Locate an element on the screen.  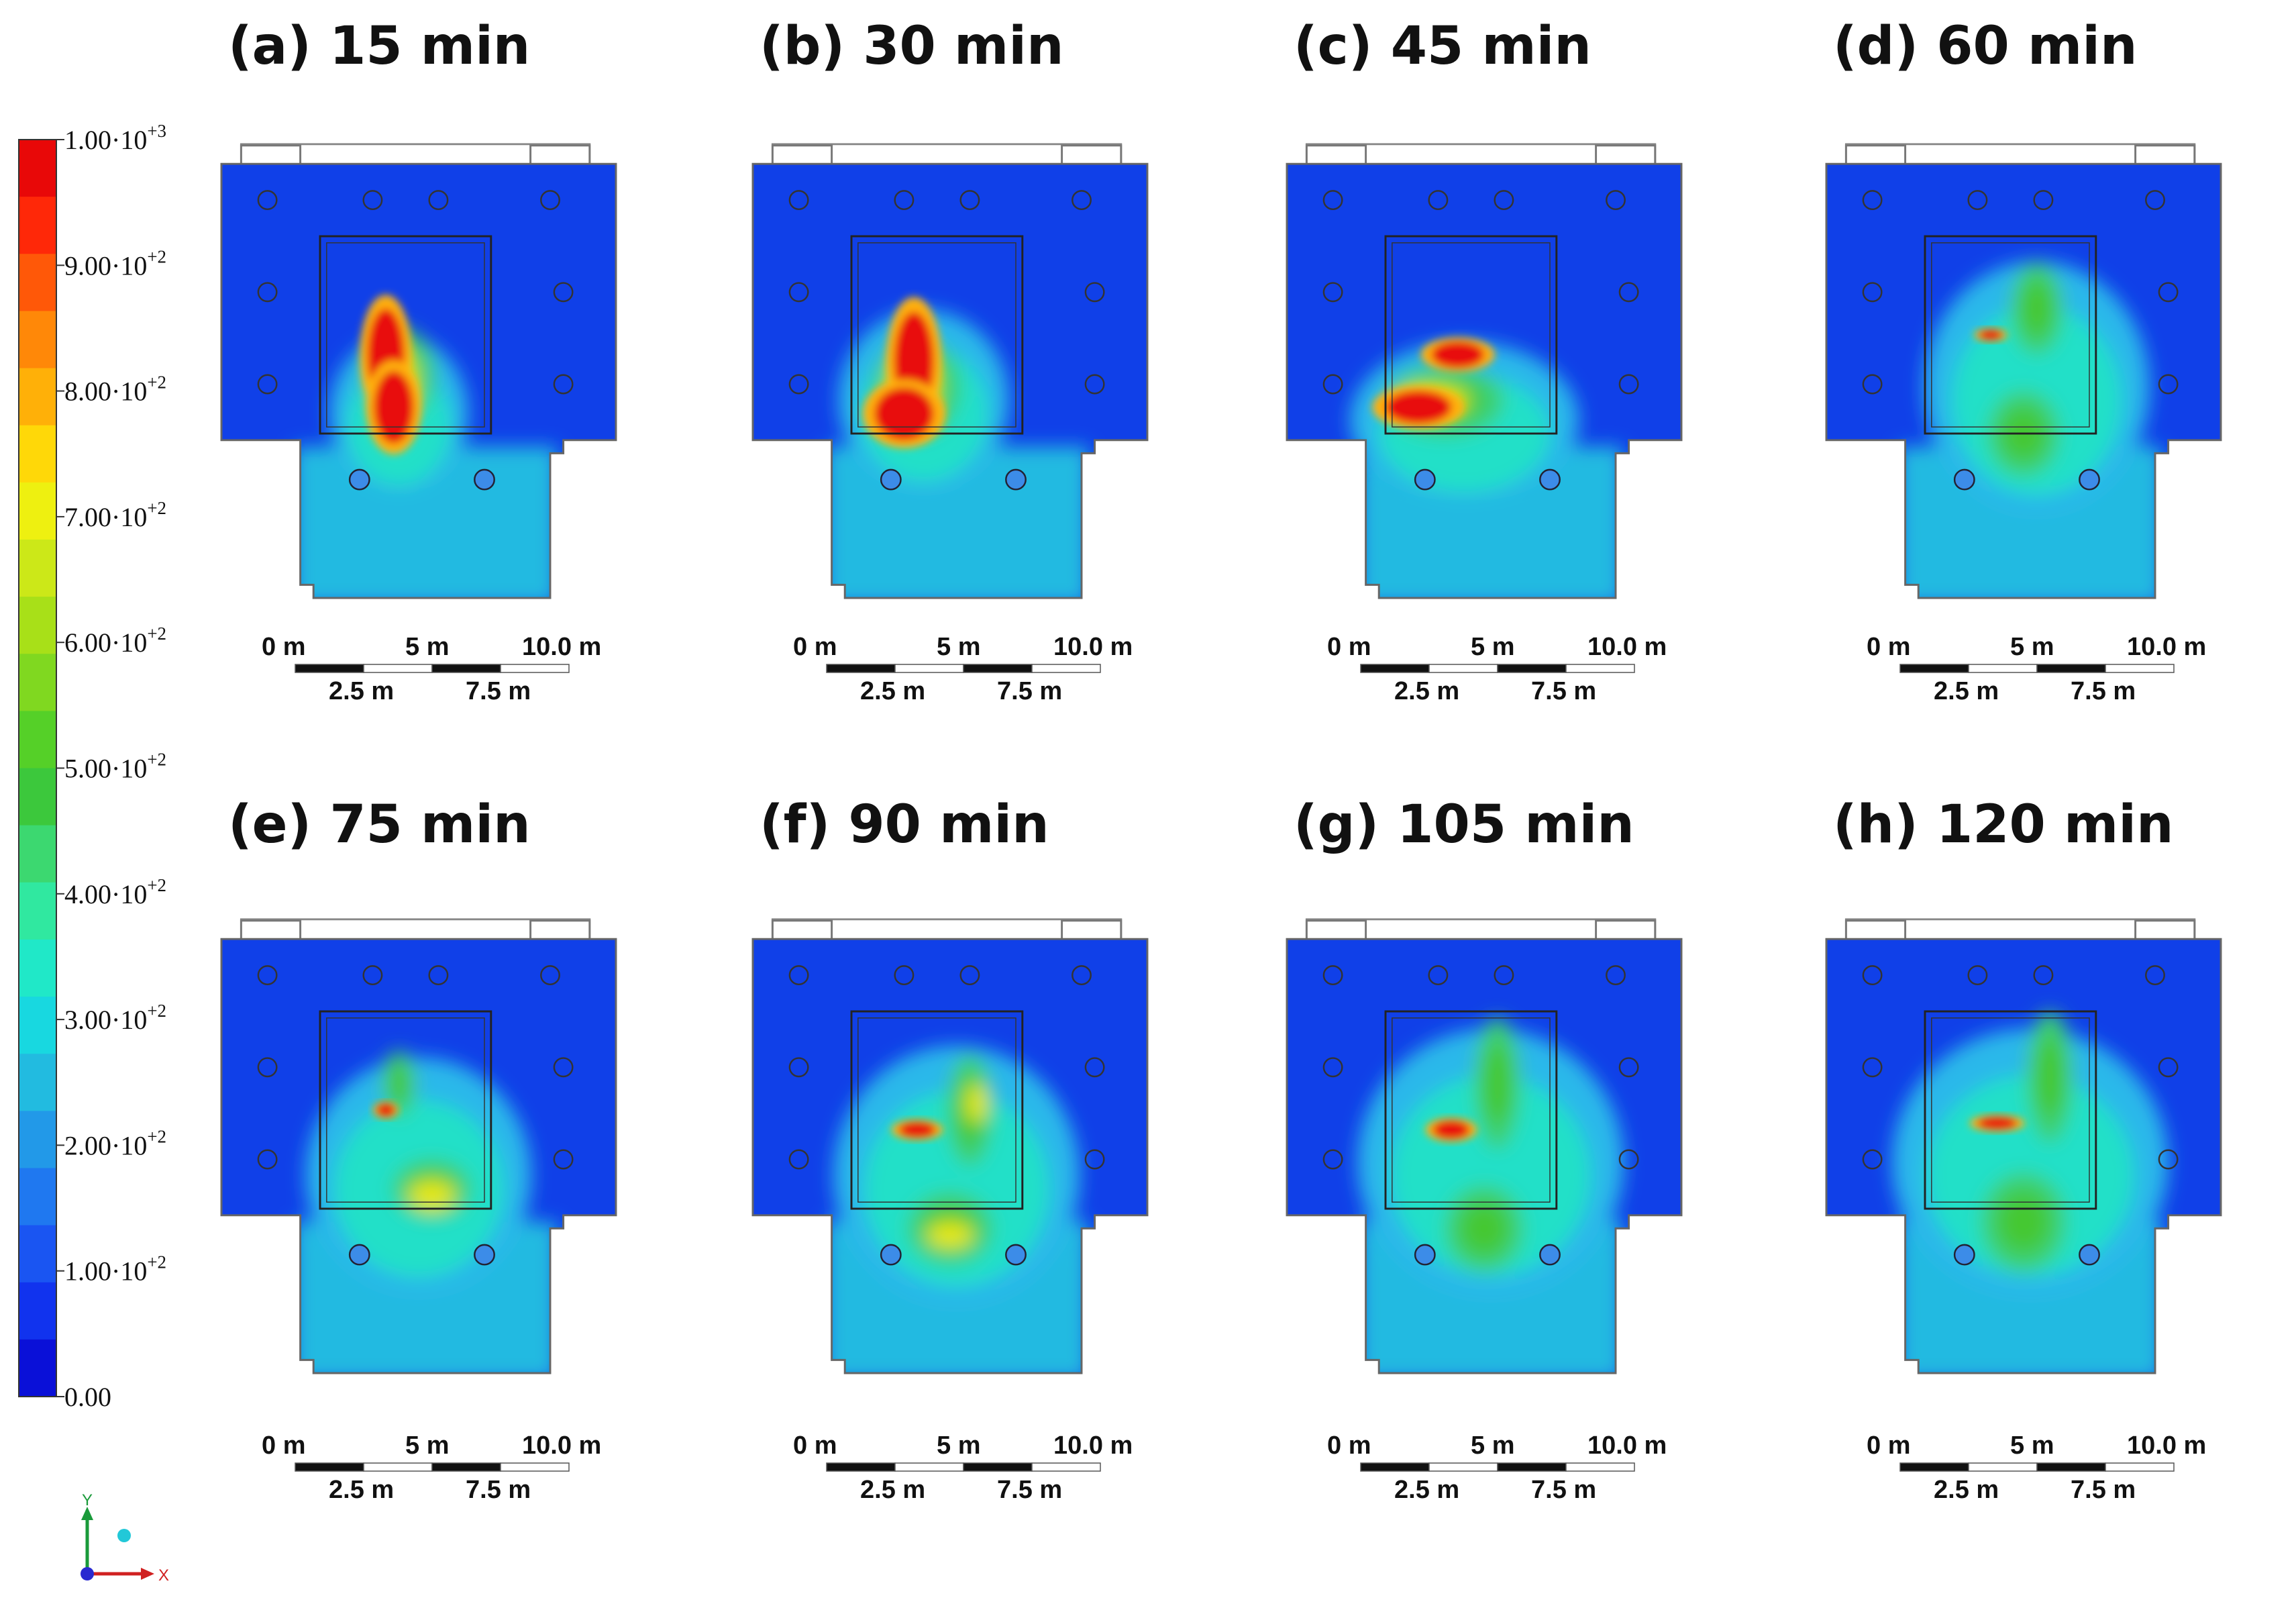
contour-map is located at coordinates (418, 1146).